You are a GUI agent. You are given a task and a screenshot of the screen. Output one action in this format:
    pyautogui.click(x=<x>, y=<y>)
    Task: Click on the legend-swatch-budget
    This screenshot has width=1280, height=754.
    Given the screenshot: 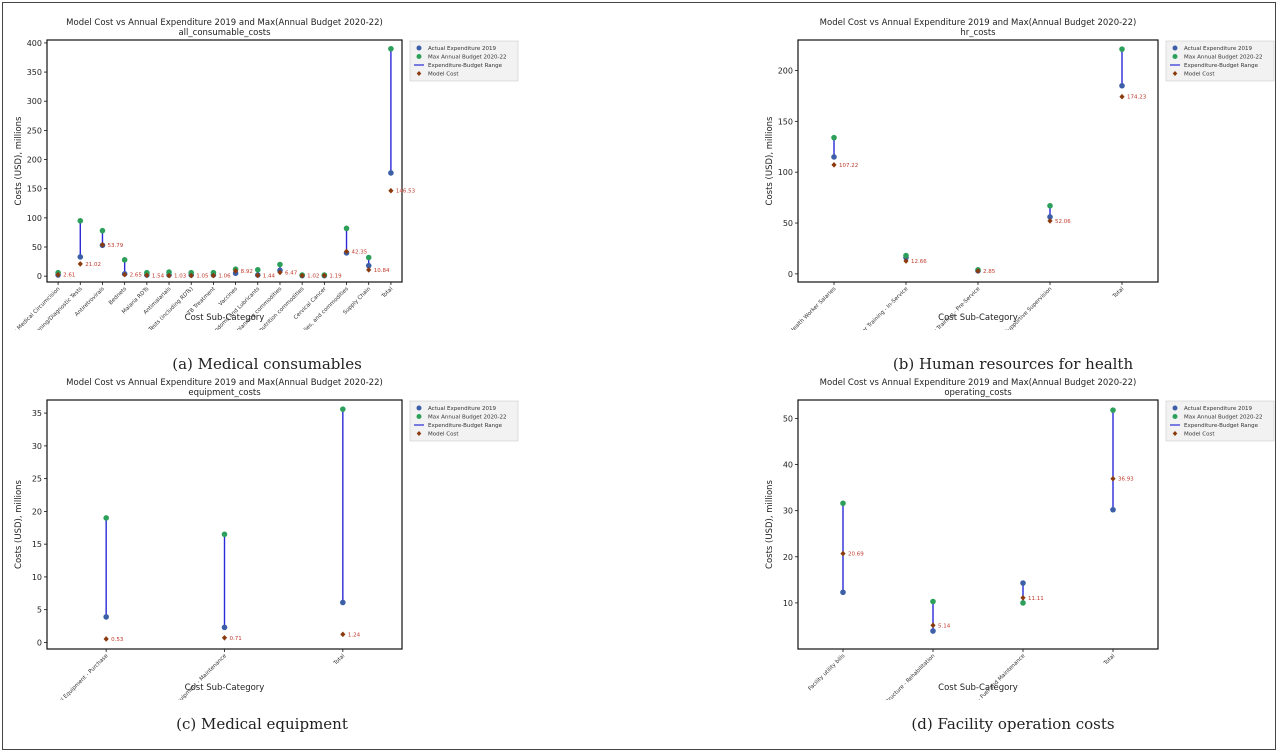 What is the action you would take?
    pyautogui.click(x=1175, y=416)
    